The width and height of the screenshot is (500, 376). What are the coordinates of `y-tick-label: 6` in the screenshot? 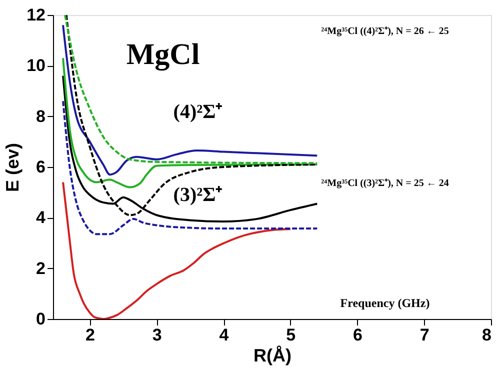 It's located at (41, 167).